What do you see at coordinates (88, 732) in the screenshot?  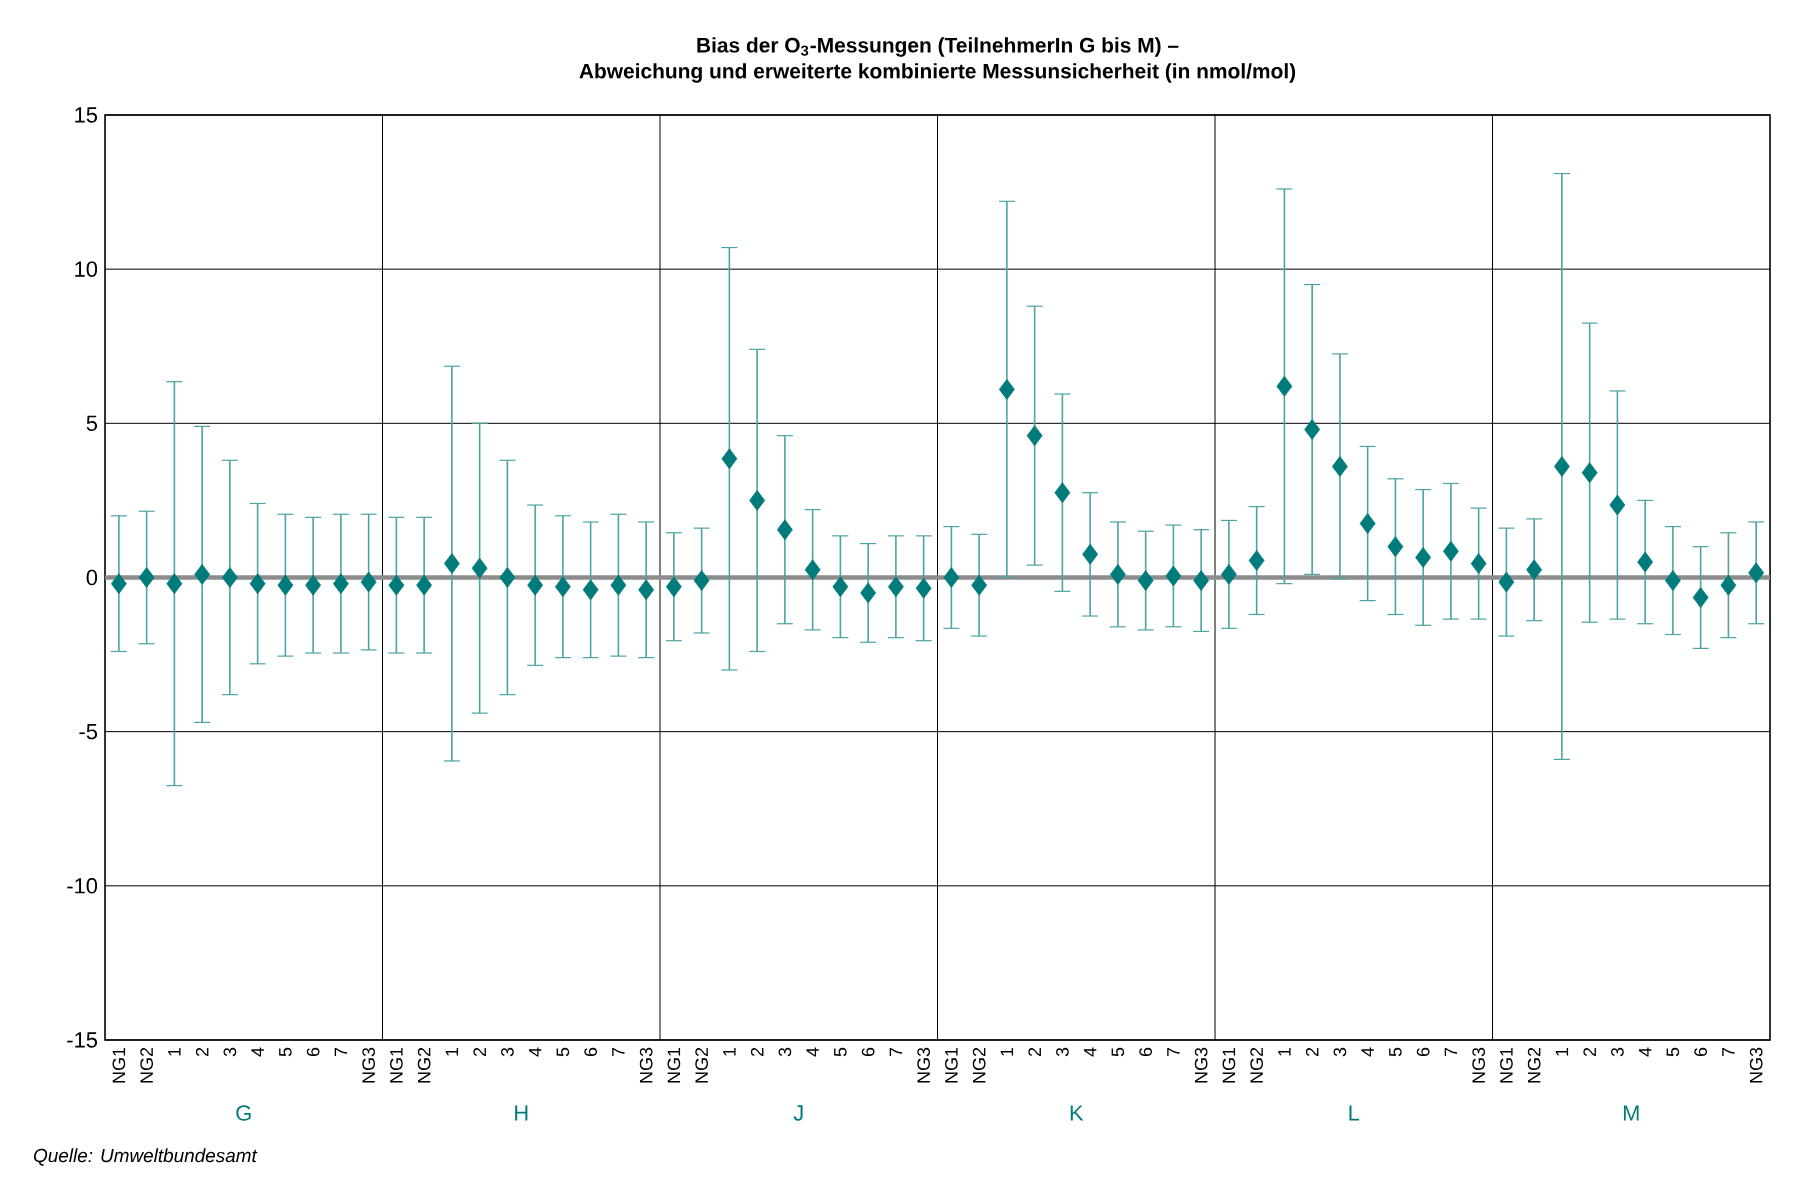 I see `y-tick-label: -5` at bounding box center [88, 732].